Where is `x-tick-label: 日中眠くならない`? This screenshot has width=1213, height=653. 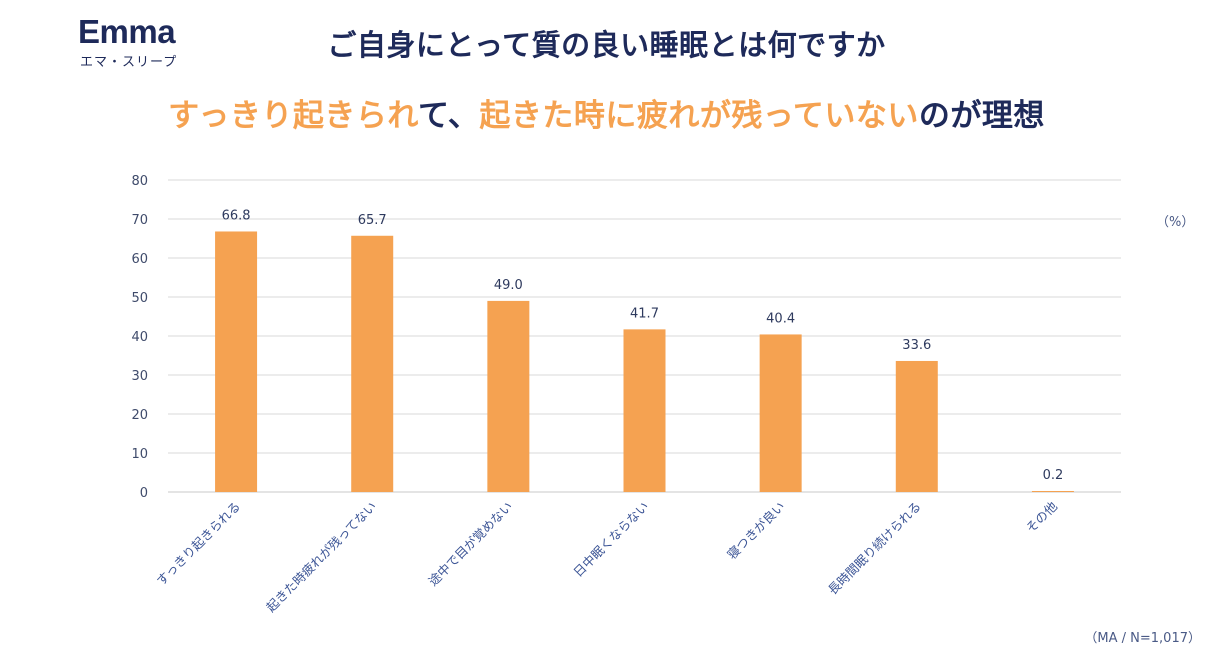
x-tick-label: 日中眠くならない is located at coordinates (610, 539).